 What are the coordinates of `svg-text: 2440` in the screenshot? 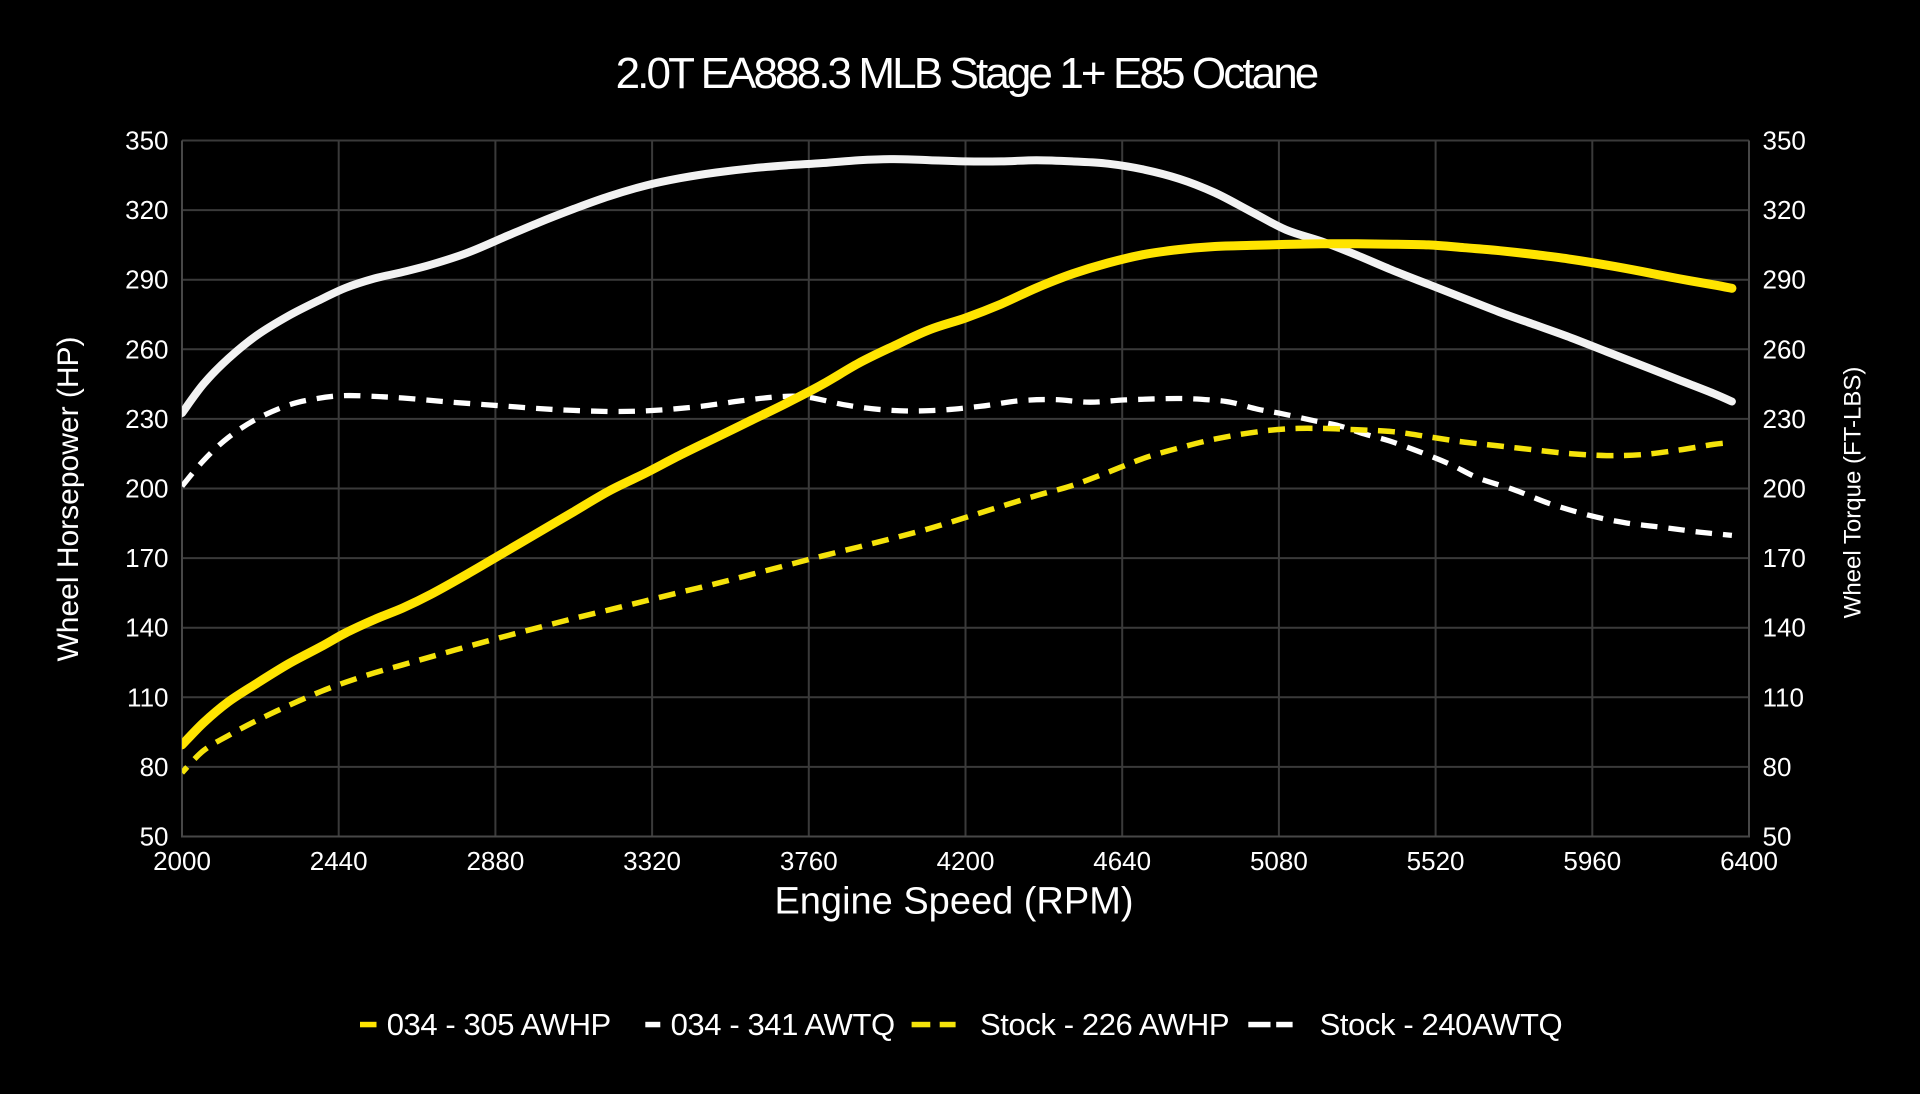 It's located at (339, 861).